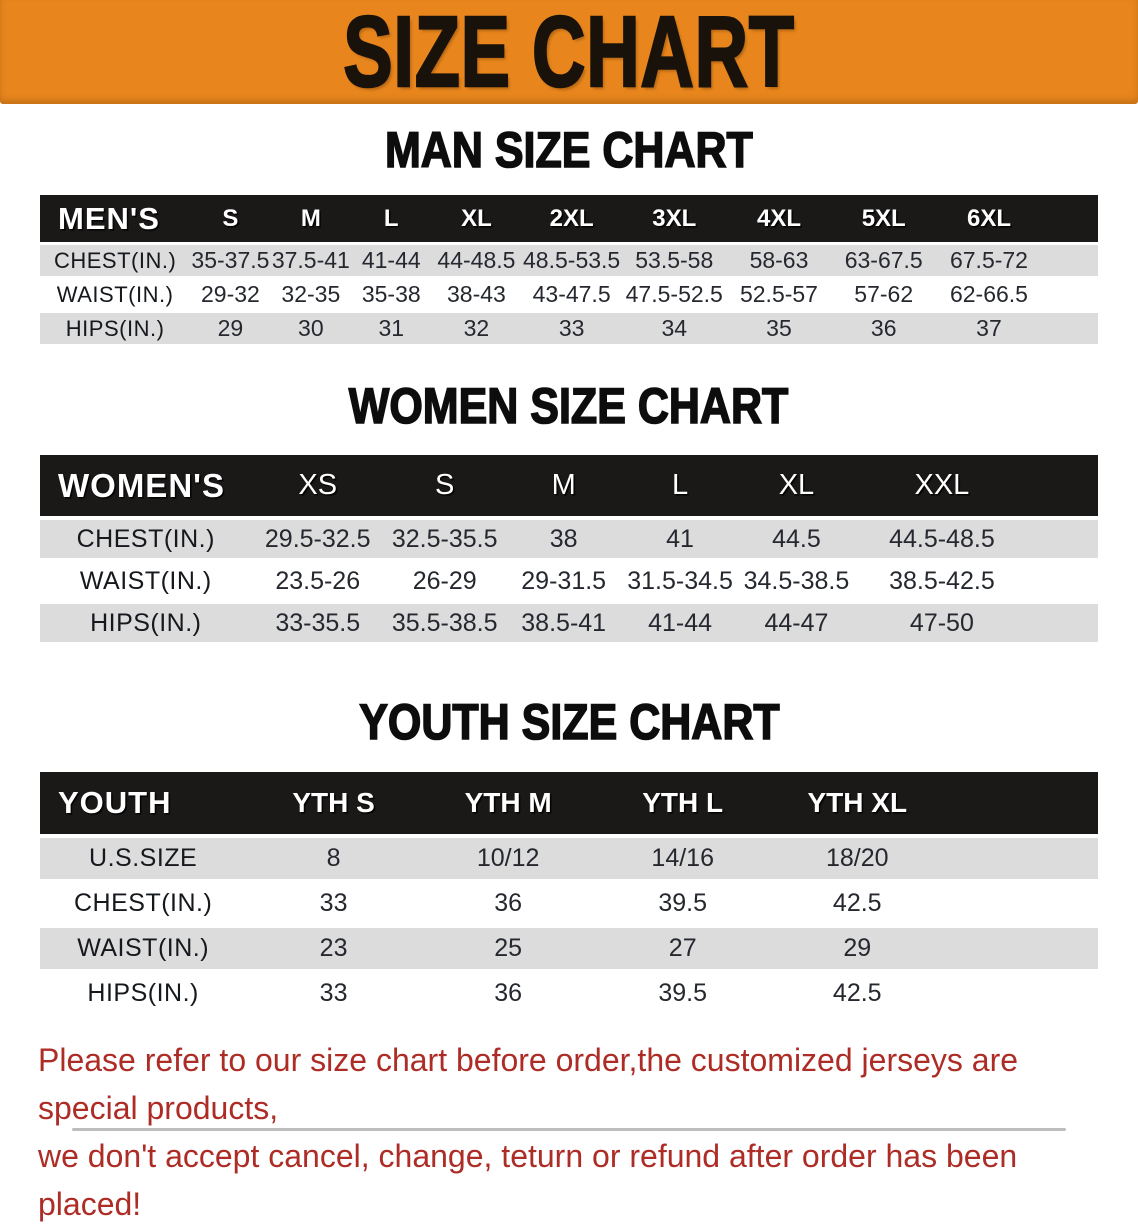  I want to click on table-row: CHEST(IN.) 33 36 39.5 42.5, so click(569, 901).